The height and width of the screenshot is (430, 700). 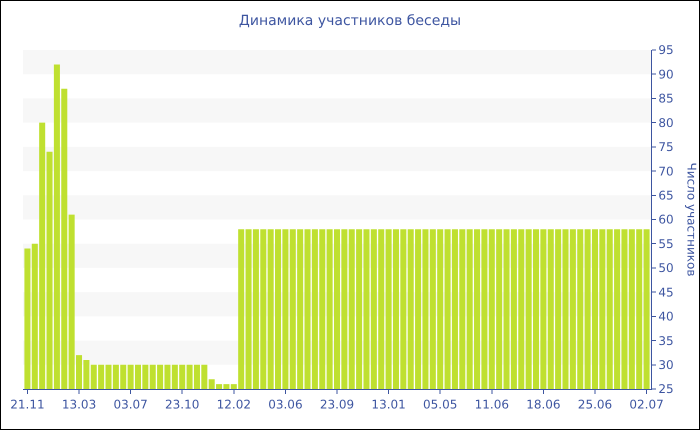 I want to click on x-tick-label: 13.01, so click(x=388, y=404).